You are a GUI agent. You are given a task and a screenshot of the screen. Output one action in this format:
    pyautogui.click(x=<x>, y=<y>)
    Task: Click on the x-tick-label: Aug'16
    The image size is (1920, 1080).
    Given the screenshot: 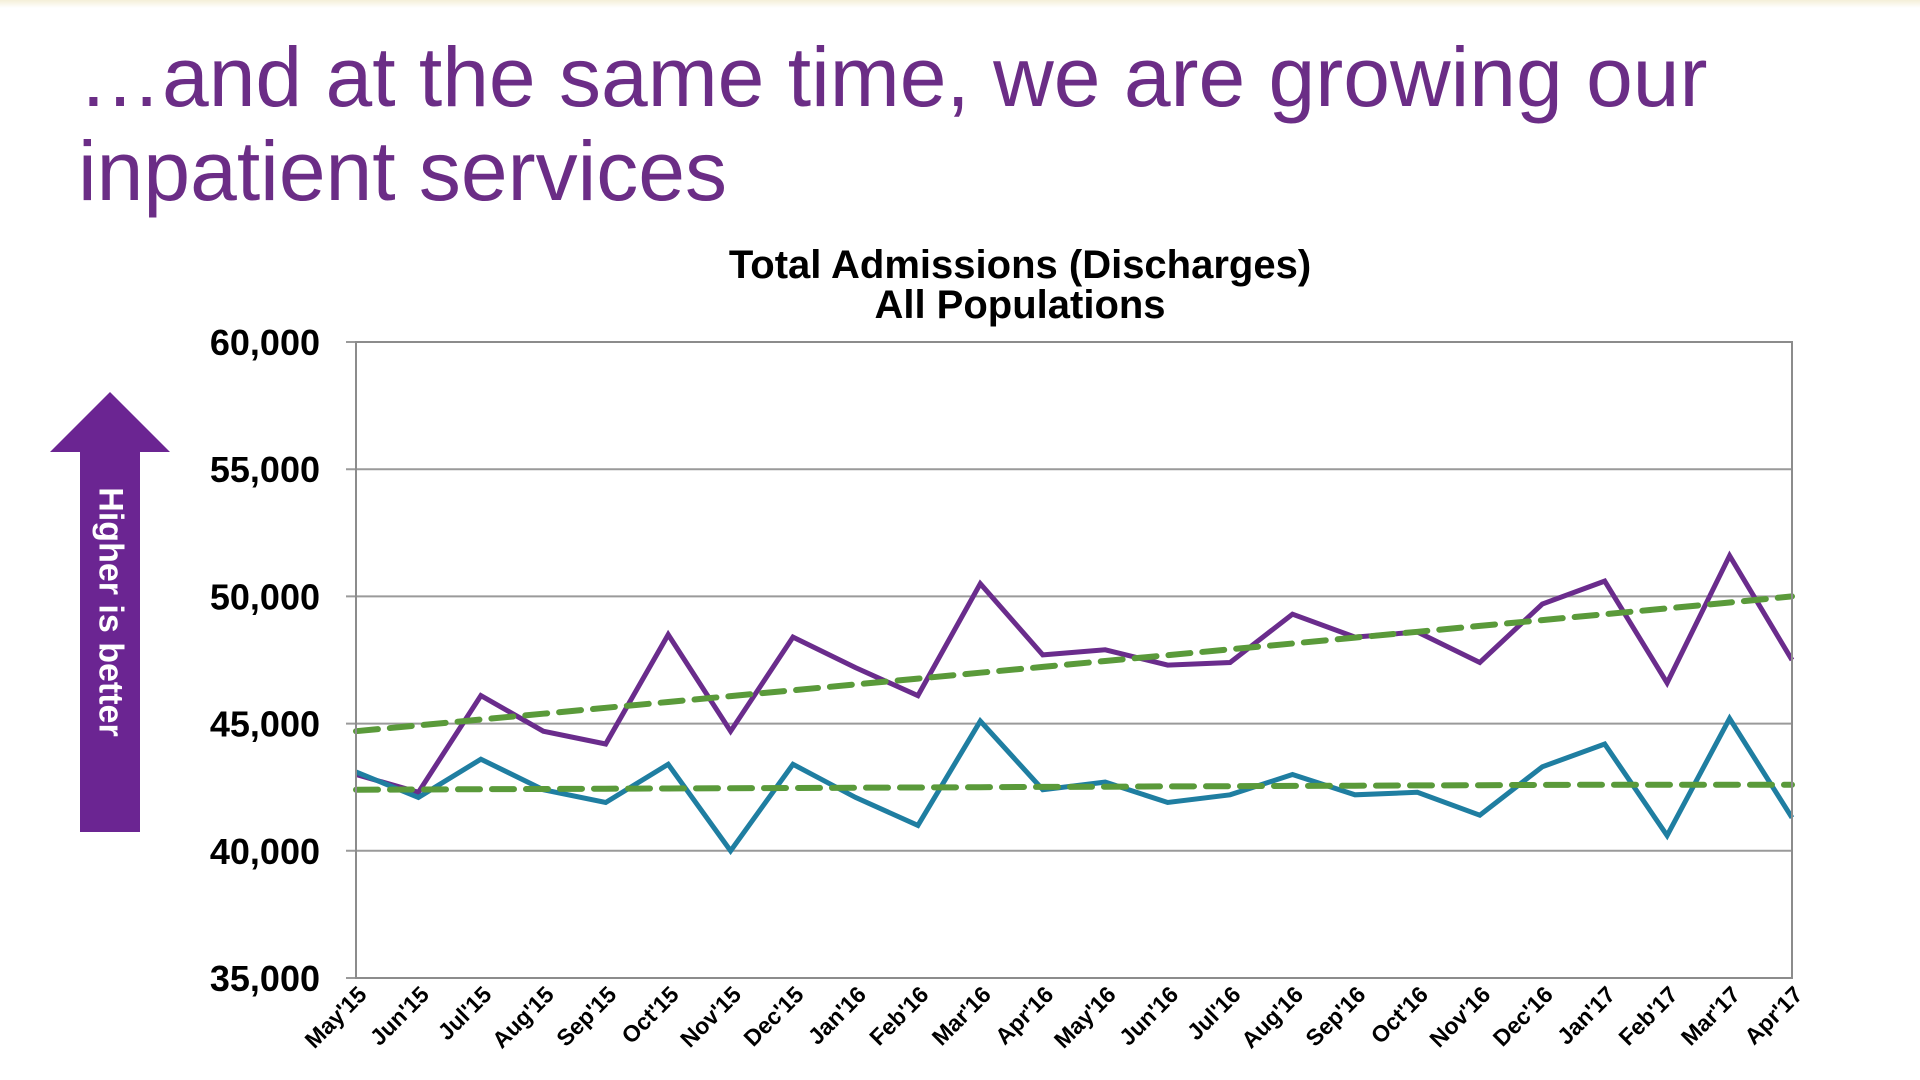 What is the action you would take?
    pyautogui.click(x=1272, y=1017)
    